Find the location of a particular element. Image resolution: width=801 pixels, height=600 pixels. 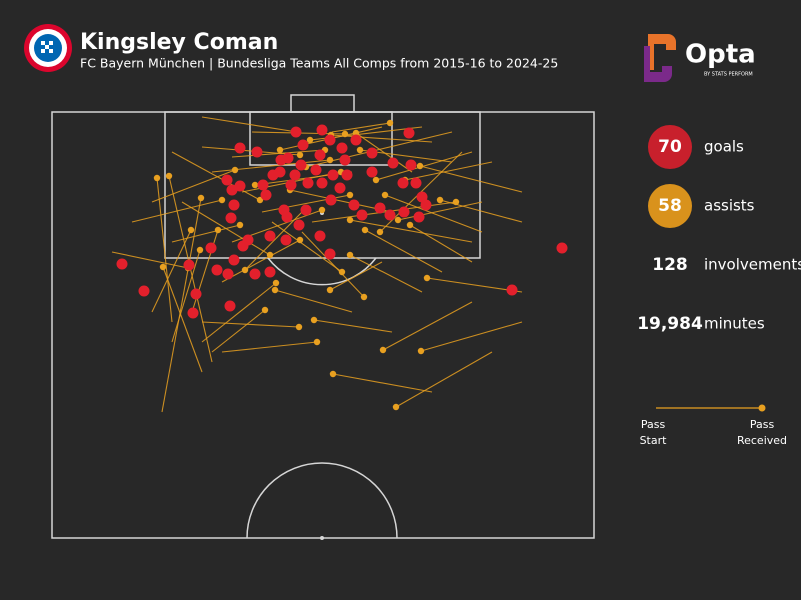

legend-start: Pass is located at coordinates (653, 424).